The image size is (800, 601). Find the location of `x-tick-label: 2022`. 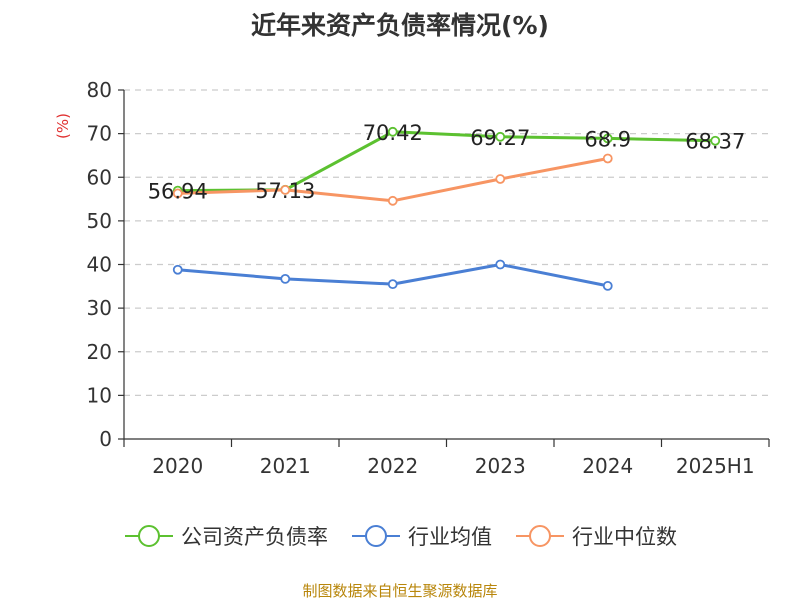

x-tick-label: 2022 is located at coordinates (392, 466).